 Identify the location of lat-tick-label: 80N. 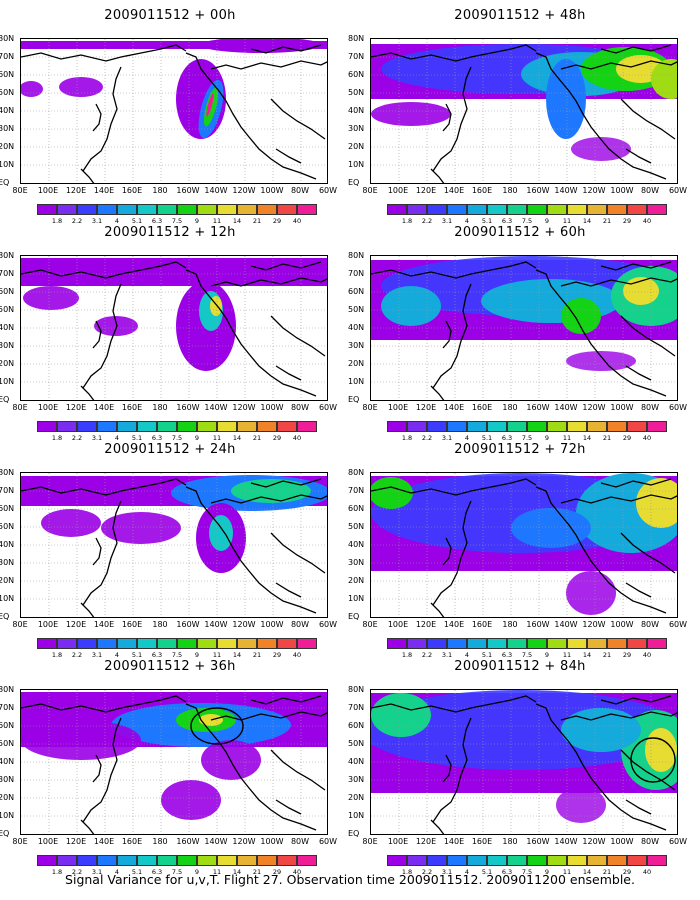
(7, 255).